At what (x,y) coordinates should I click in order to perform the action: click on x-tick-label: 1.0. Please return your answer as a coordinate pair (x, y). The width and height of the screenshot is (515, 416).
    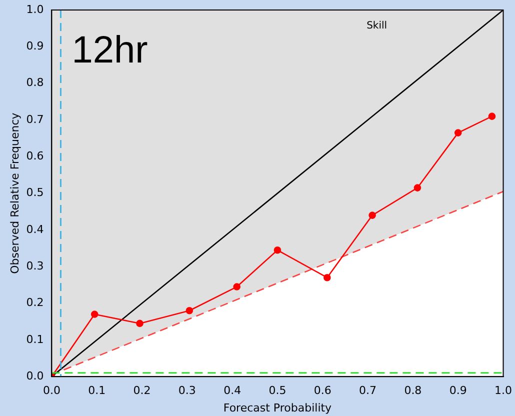
    Looking at the image, I should click on (503, 391).